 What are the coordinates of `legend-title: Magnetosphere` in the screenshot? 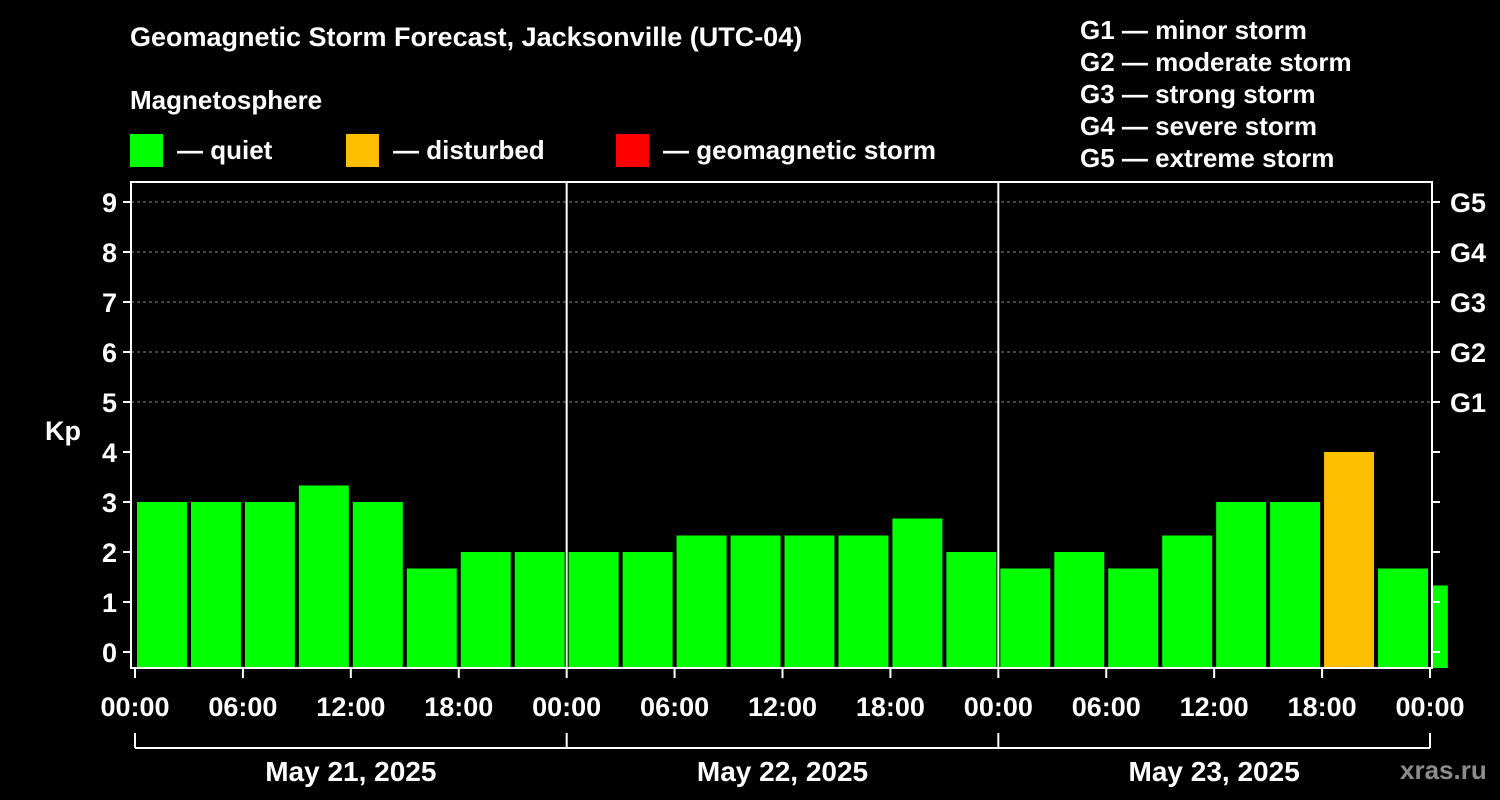 It's located at (226, 100).